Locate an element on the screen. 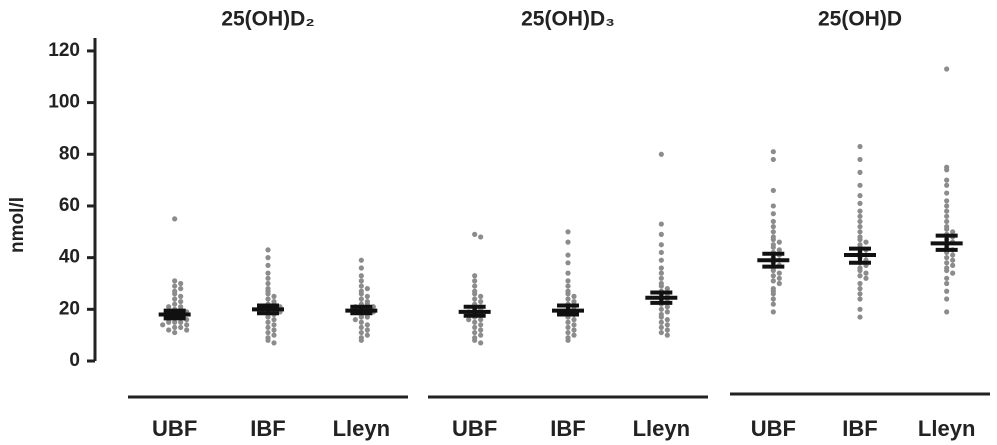 The width and height of the screenshot is (997, 445). y-tick-label: 120 is located at coordinates (64, 50).